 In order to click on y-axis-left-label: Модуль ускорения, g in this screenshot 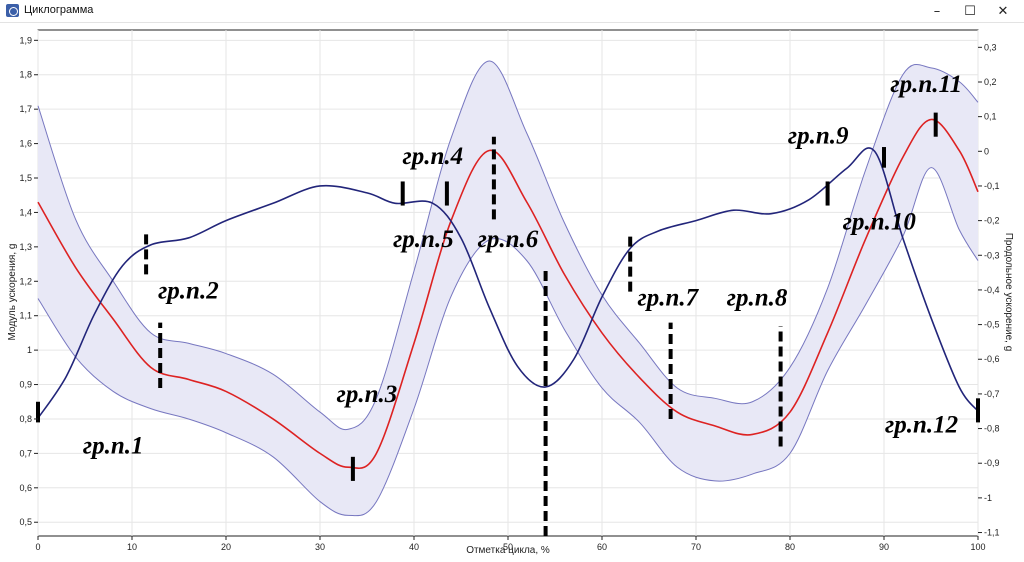, I will do `click(12, 292)`.